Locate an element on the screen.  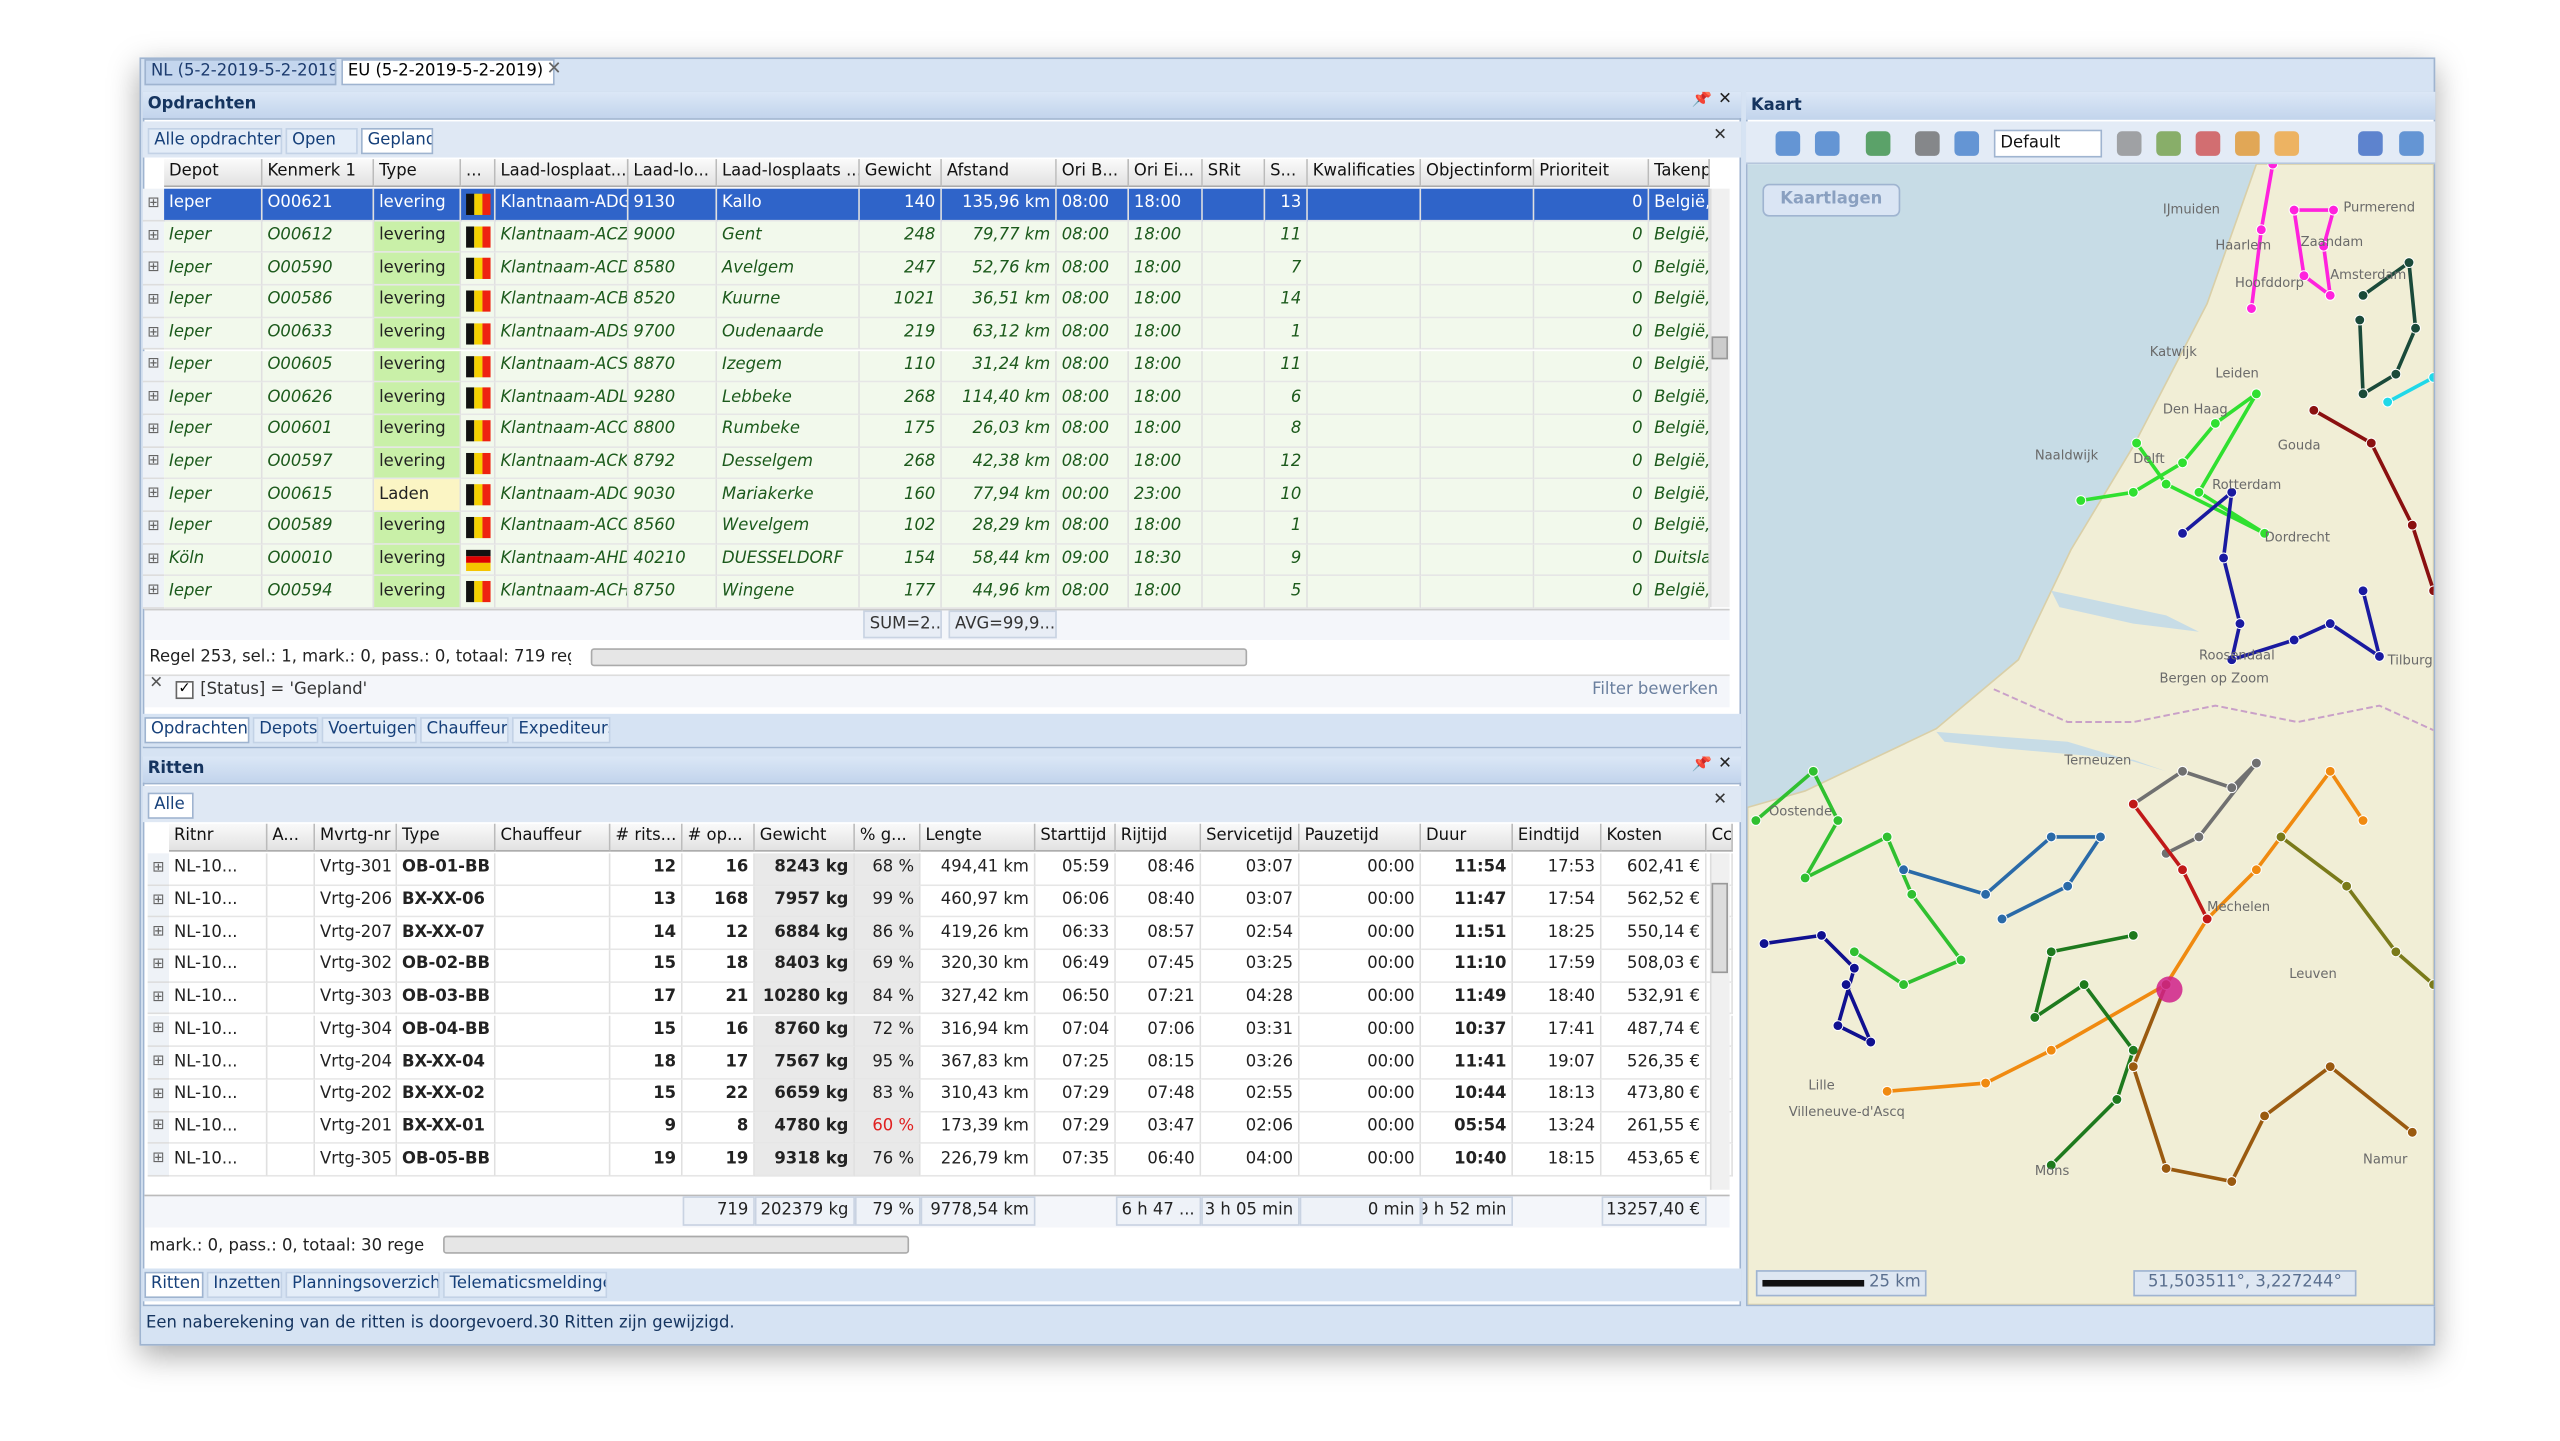
filter-clear: ✕ is located at coordinates (156, 684).